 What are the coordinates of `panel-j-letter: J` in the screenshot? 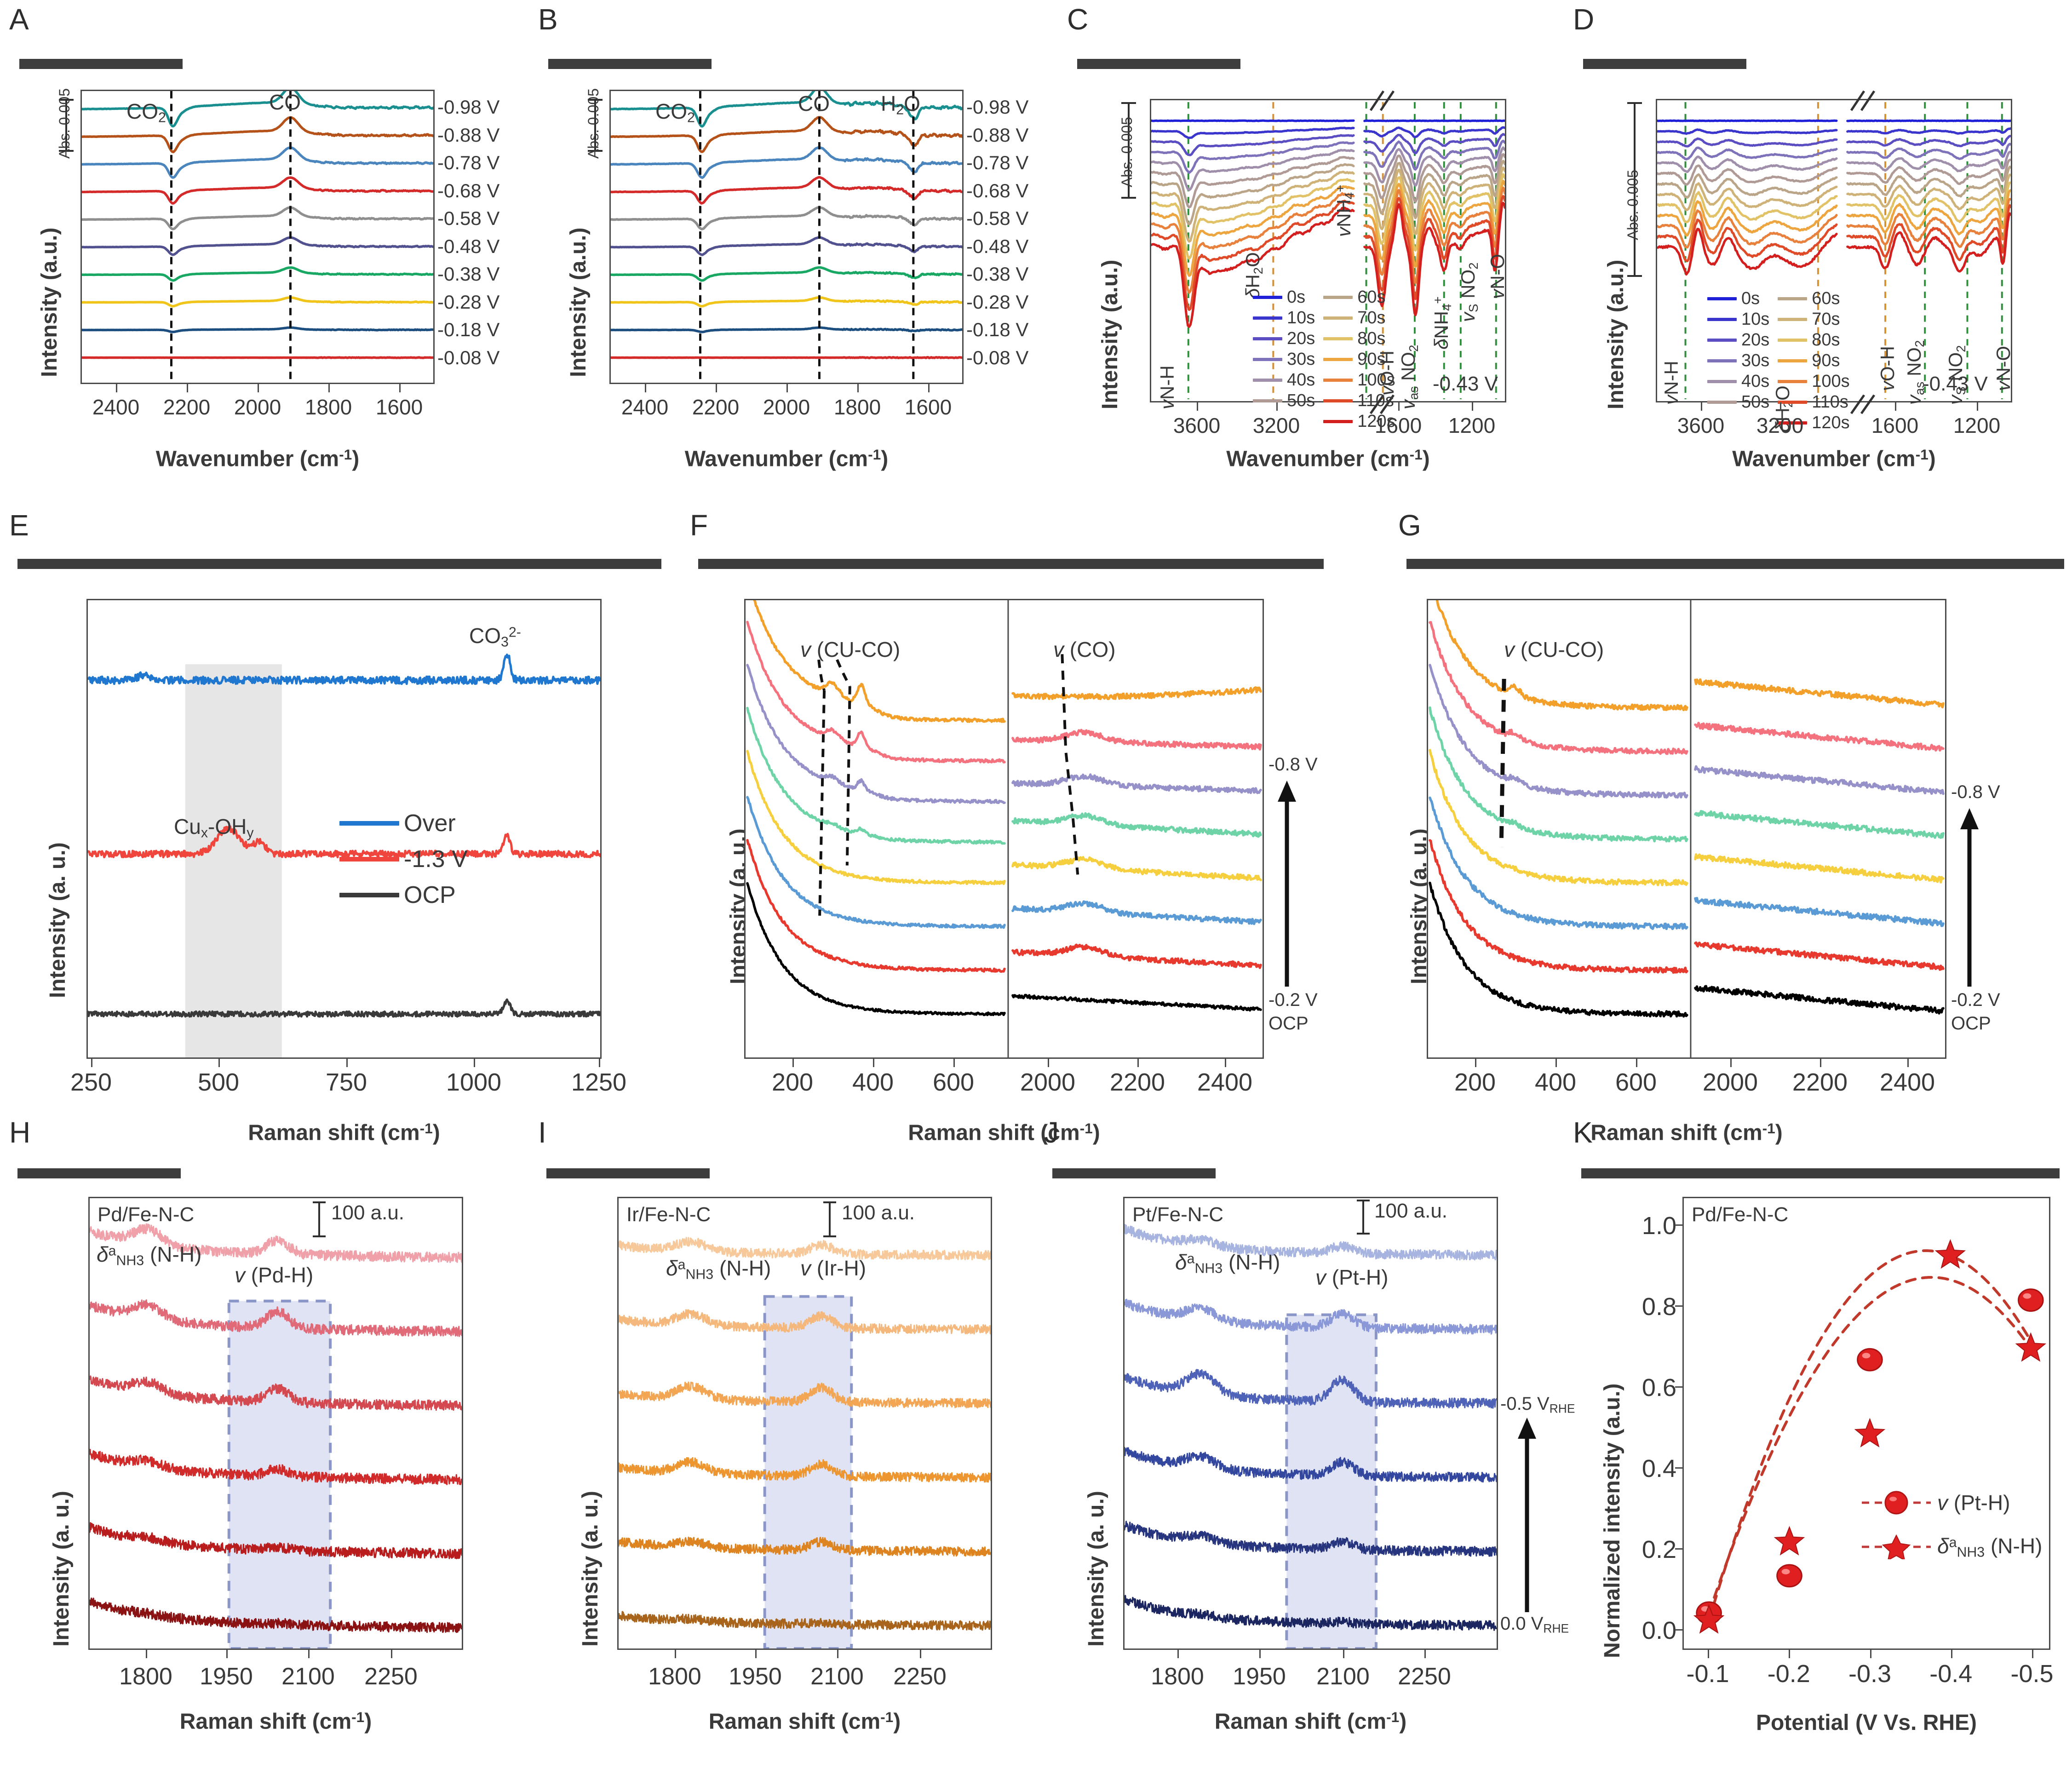 It's located at (1051, 1132).